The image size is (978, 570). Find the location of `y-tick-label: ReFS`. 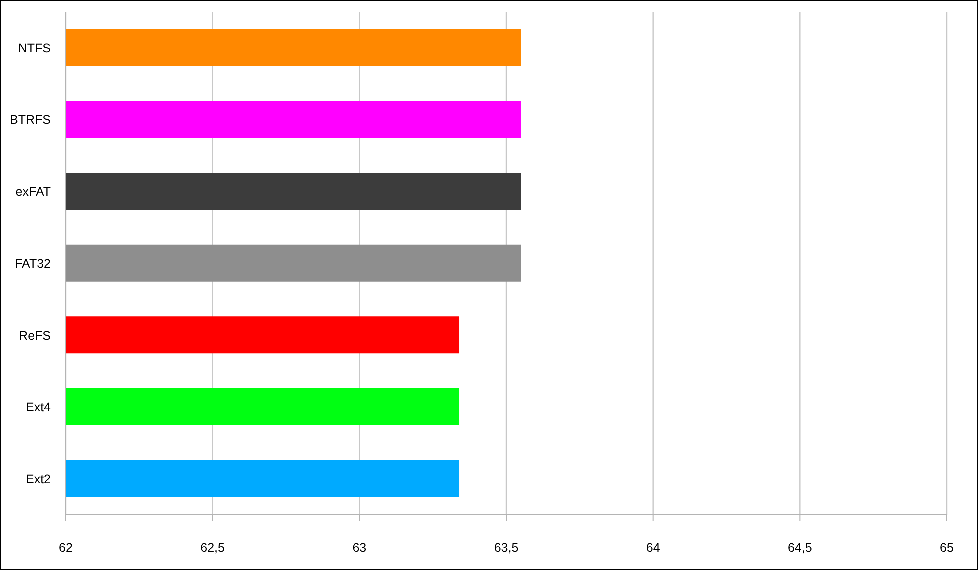

y-tick-label: ReFS is located at coordinates (35, 335).